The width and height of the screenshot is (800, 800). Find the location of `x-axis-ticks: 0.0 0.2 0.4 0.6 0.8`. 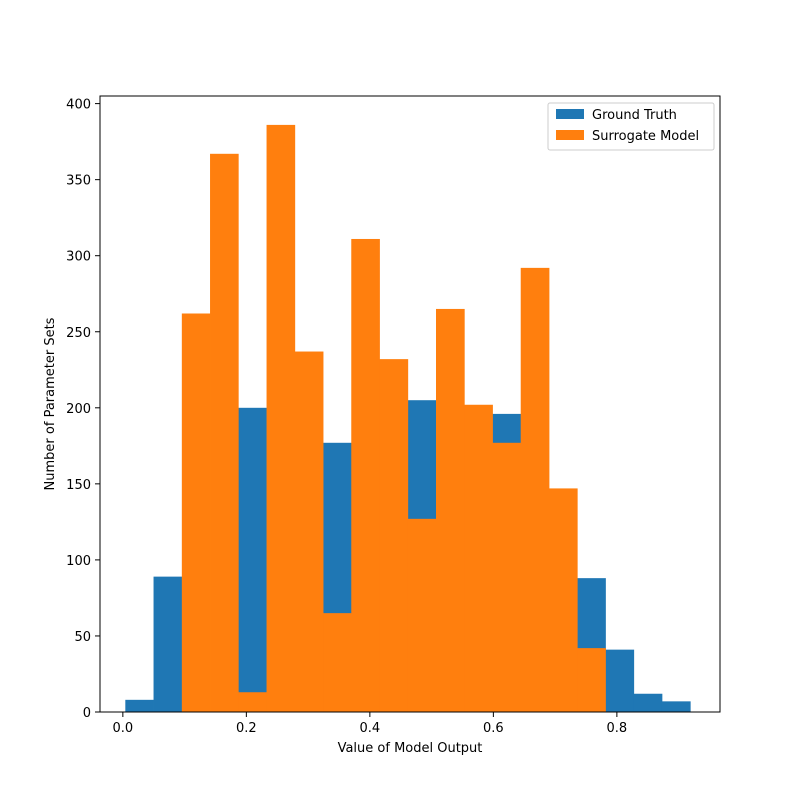

x-axis-ticks: 0.0 0.2 0.4 0.6 0.8 is located at coordinates (370, 724).